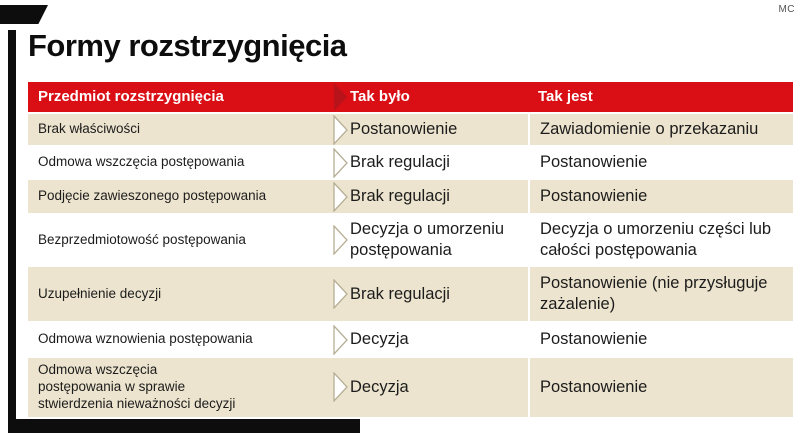 The height and width of the screenshot is (433, 805). What do you see at coordinates (24, 14) in the screenshot?
I see `corner-flag-decoration` at bounding box center [24, 14].